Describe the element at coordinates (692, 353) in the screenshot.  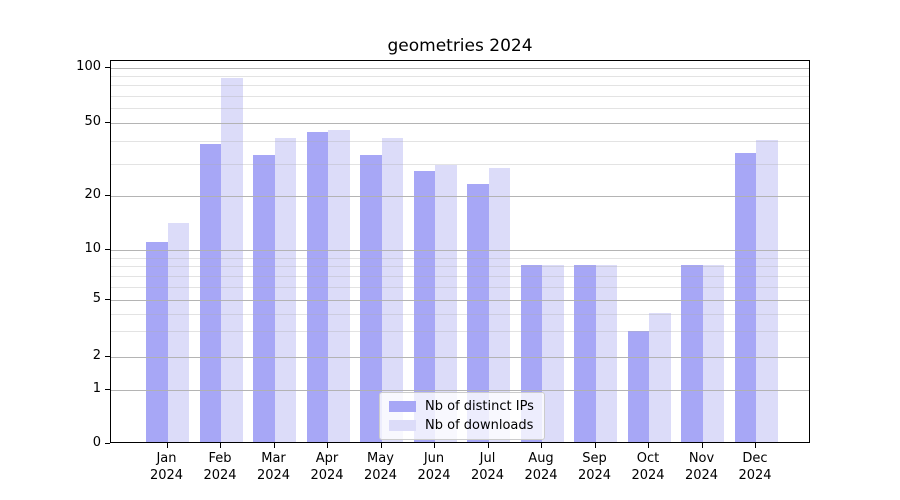
I see `bar-distinct-ips-nov` at that location.